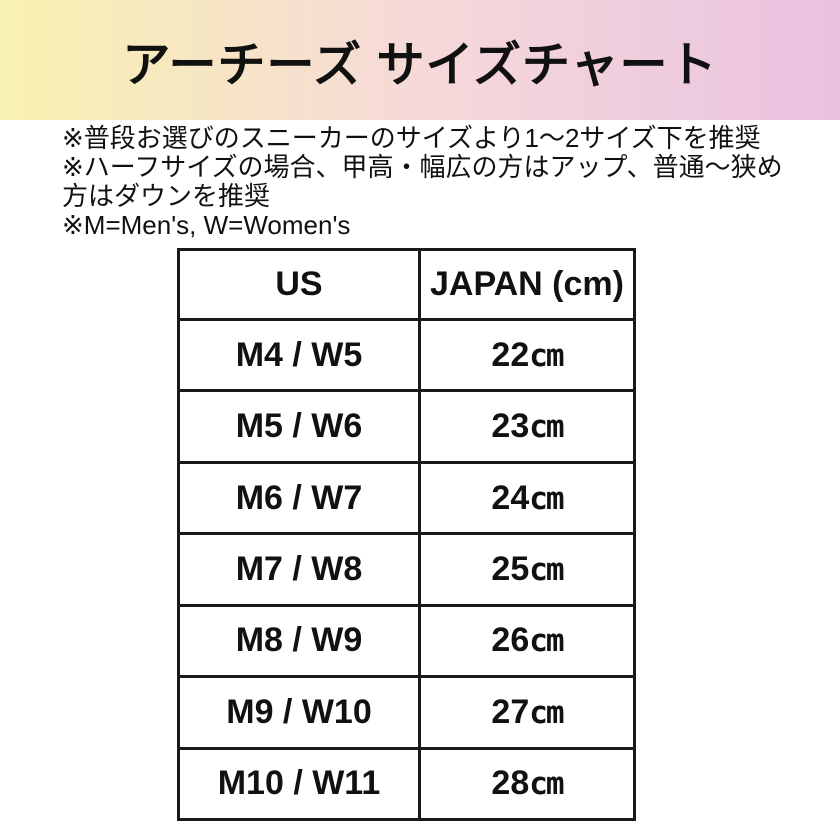  What do you see at coordinates (411, 138) in the screenshot?
I see `note-line-1: ※普段お選びのスニーカーのサイズより1〜2サイズ下を推奨` at bounding box center [411, 138].